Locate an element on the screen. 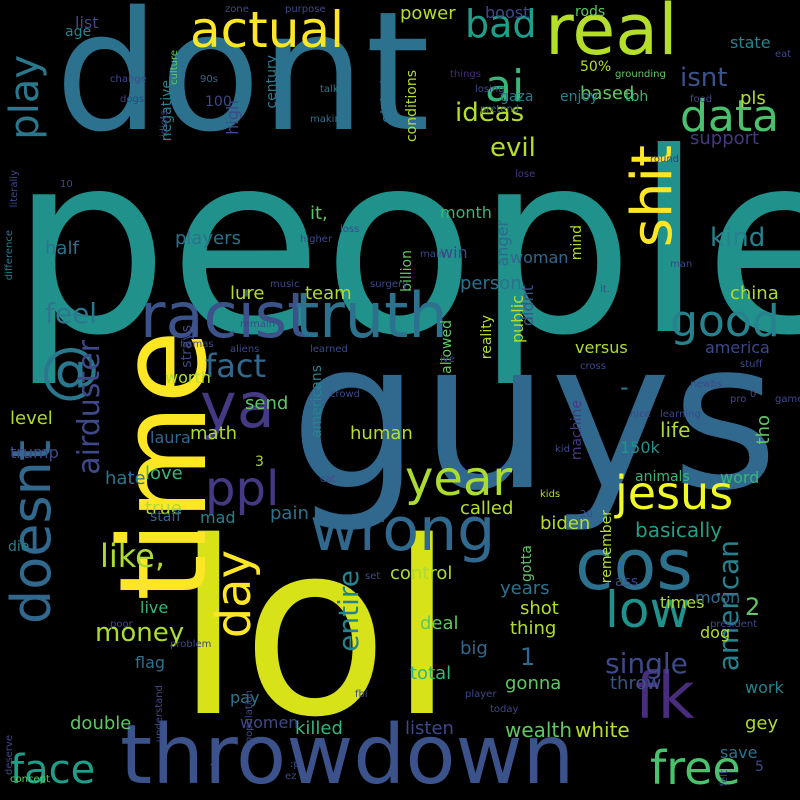 This screenshot has width=800, height=800. cloud-word: team is located at coordinates (328, 293).